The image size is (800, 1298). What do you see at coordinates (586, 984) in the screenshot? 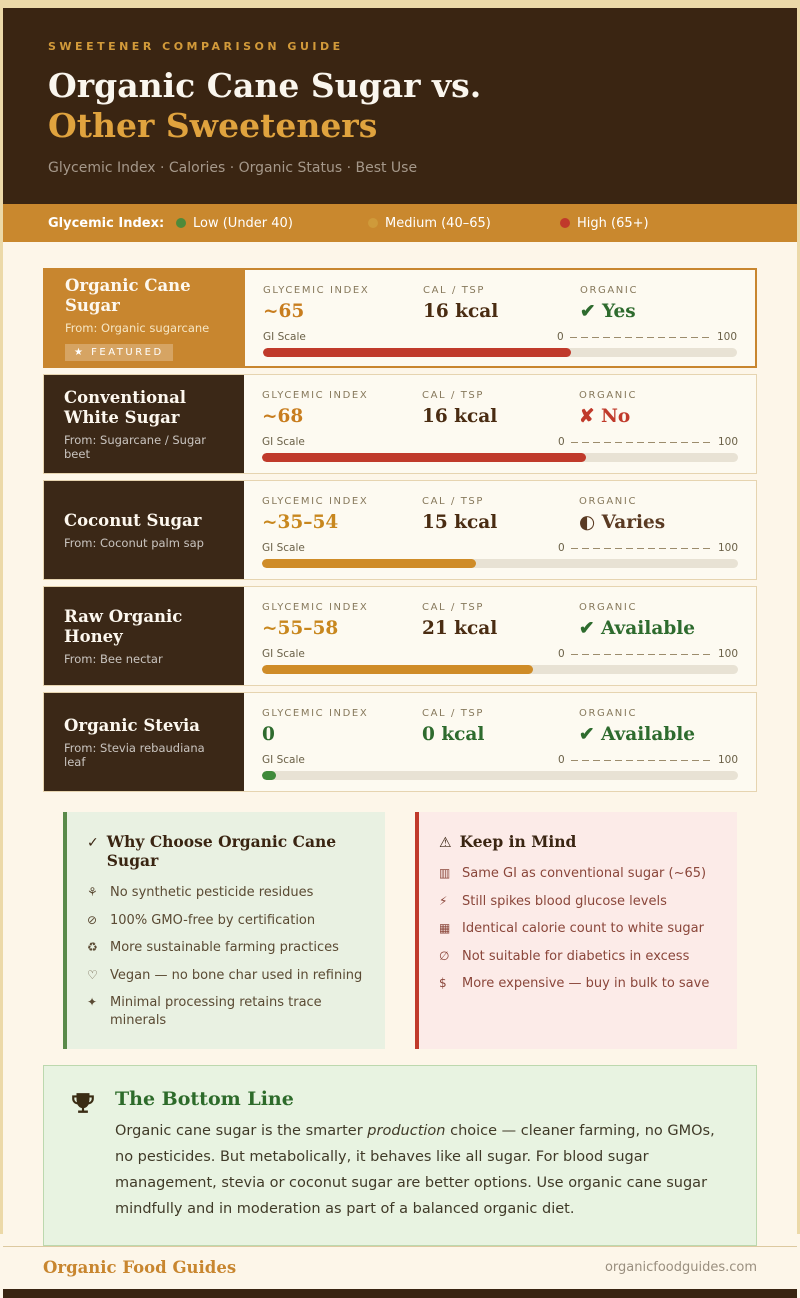
I see `cons-item-text: More expensive — buy in bulk to save` at bounding box center [586, 984].